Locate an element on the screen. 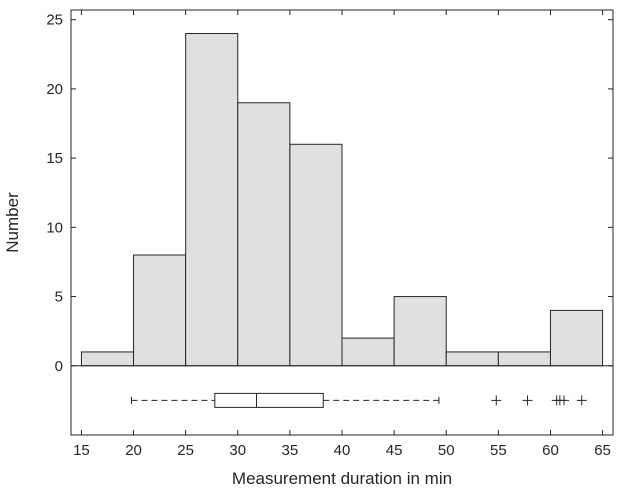 This screenshot has width=618, height=490. boxplot is located at coordinates (358, 400).